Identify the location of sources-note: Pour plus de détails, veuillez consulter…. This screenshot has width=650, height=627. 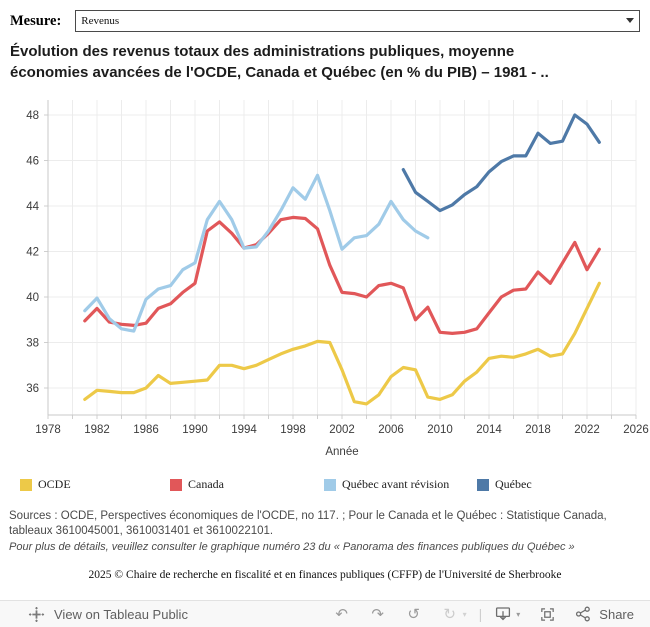
(292, 547).